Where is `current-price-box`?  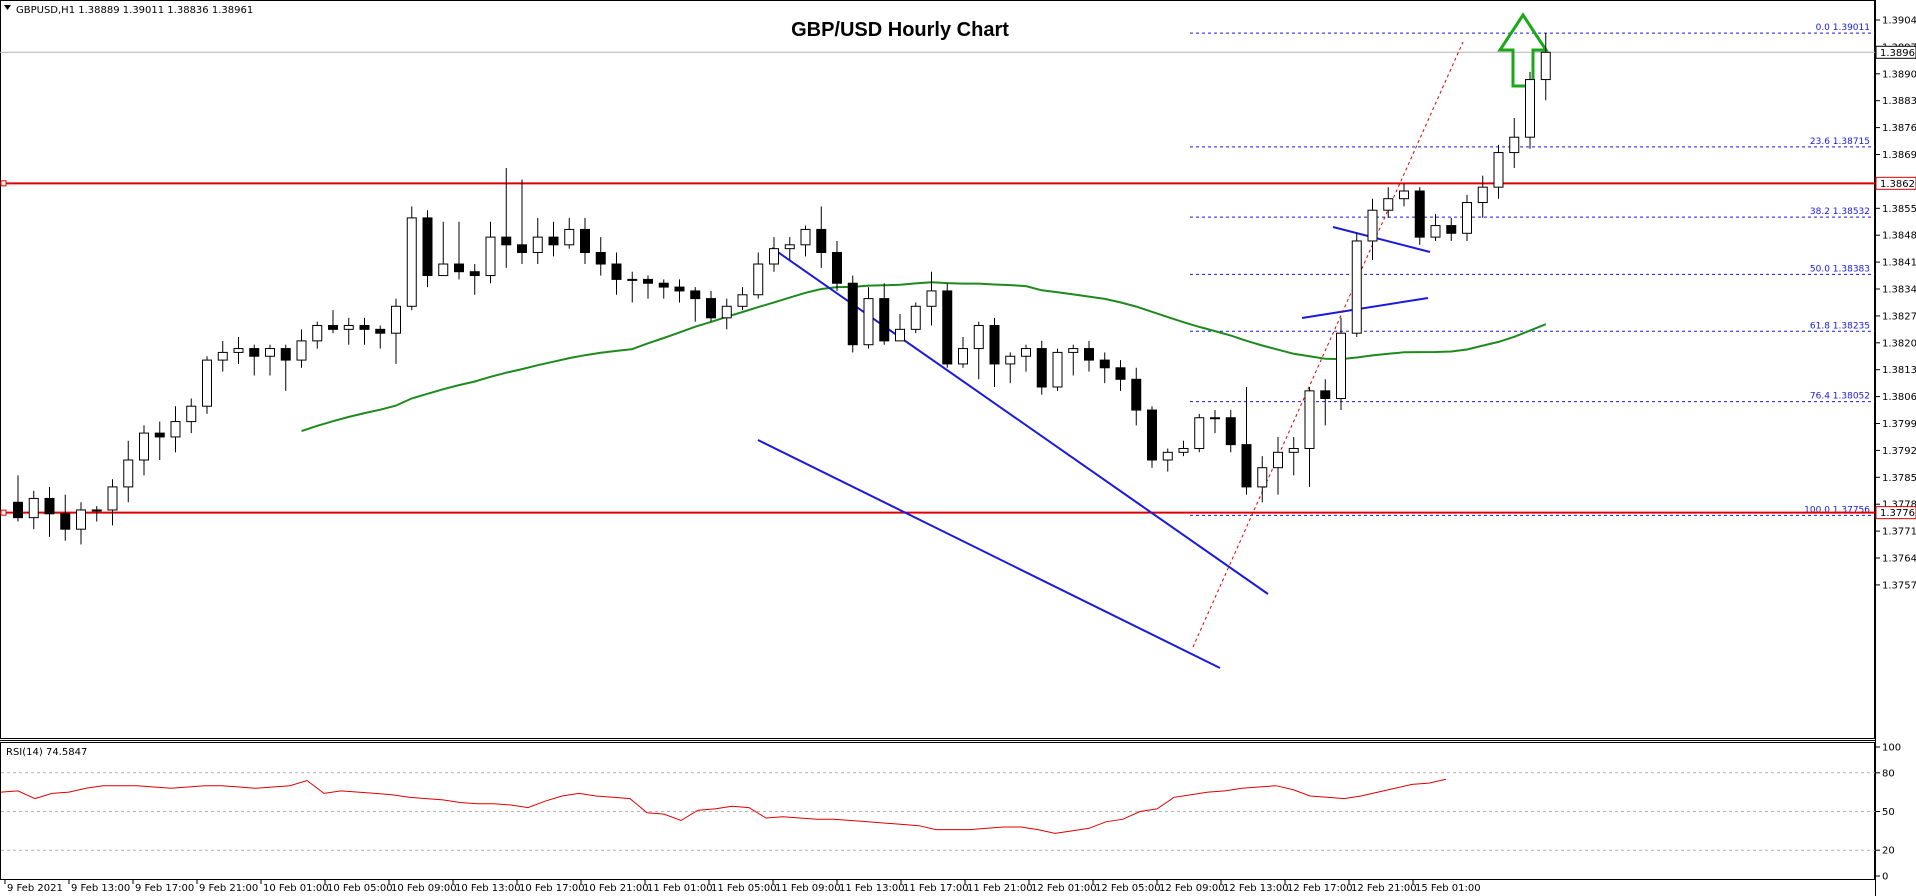
current-price-box is located at coordinates (1895, 52).